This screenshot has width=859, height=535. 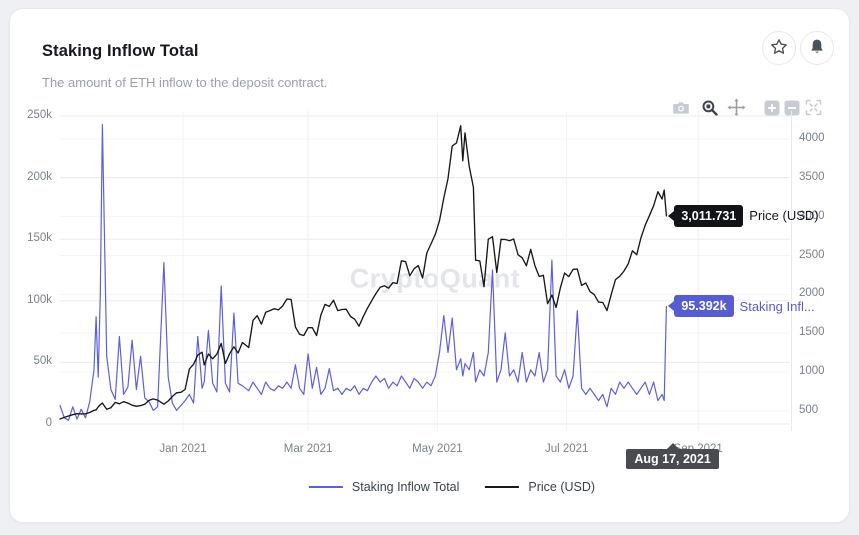 What do you see at coordinates (704, 306) in the screenshot?
I see `inflow-tooltip-value: 95.392k` at bounding box center [704, 306].